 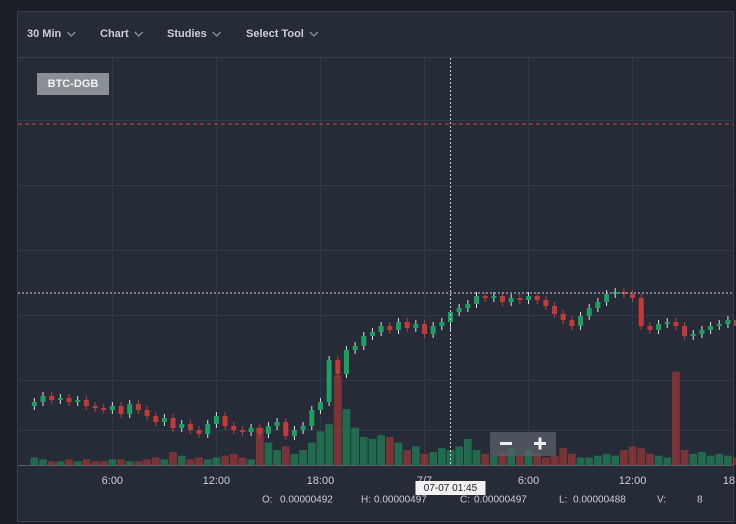 What do you see at coordinates (217, 481) in the screenshot?
I see `x-tick-label: 12:00` at bounding box center [217, 481].